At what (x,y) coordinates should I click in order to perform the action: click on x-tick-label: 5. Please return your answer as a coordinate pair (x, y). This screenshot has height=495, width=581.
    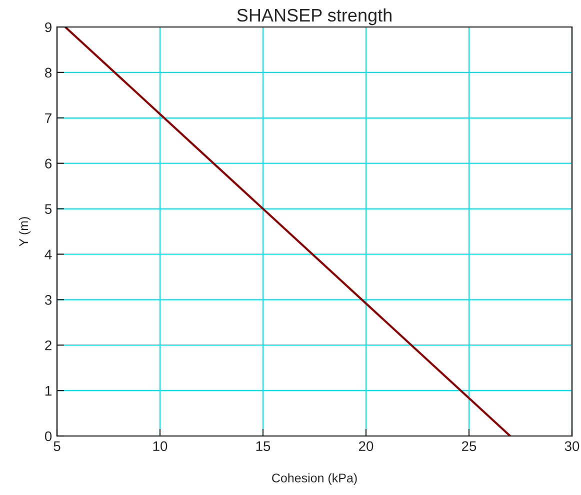
    Looking at the image, I should click on (57, 446).